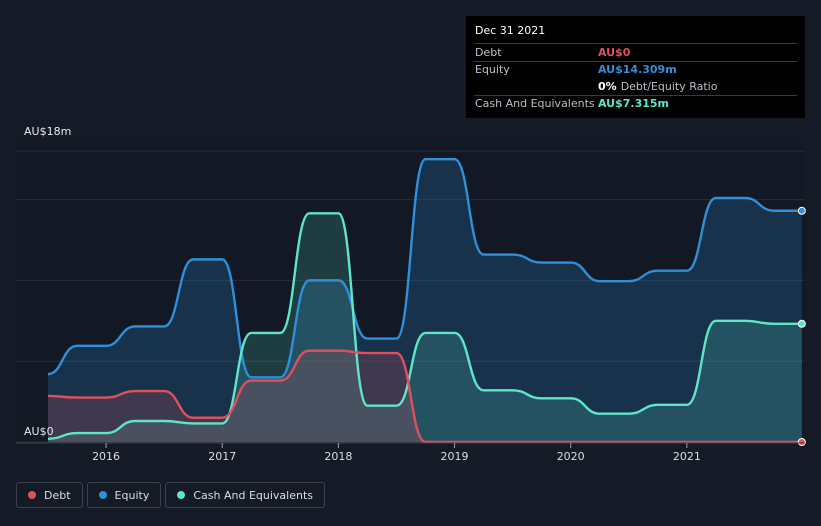  I want to click on tooltip-value: 0%, so click(607, 86).